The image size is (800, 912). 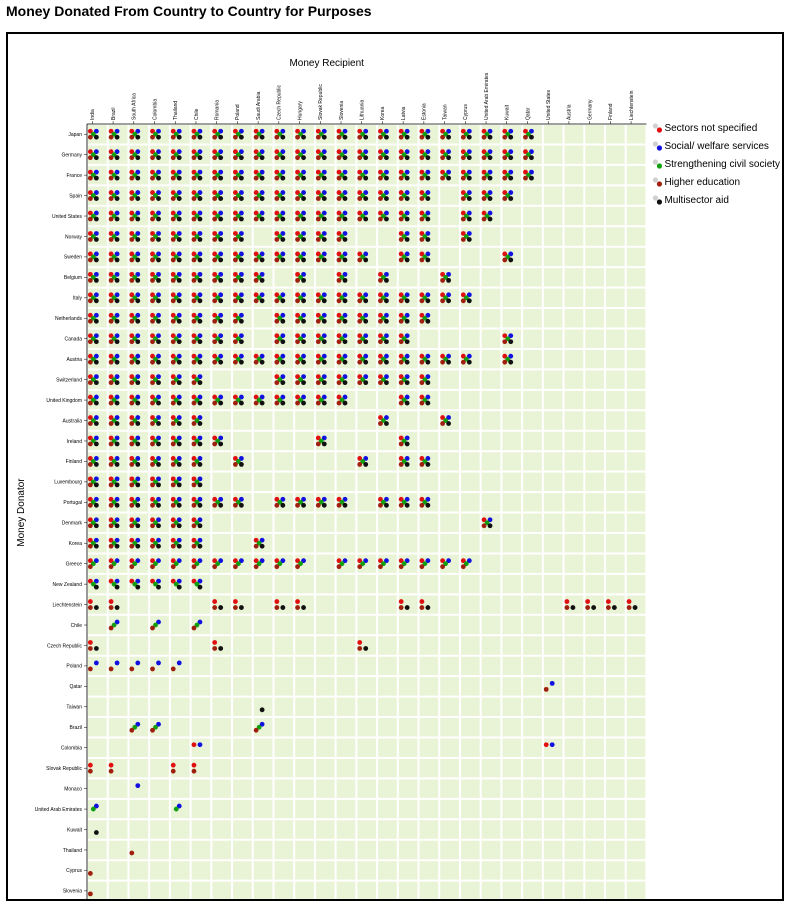 What do you see at coordinates (74, 564) in the screenshot?
I see `y-tick-label: Greece` at bounding box center [74, 564].